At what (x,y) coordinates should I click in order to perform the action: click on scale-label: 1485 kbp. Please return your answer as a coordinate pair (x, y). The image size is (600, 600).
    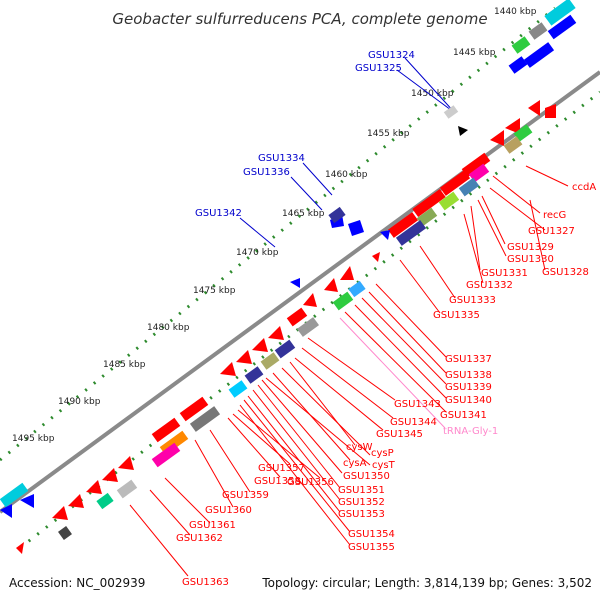
    Looking at the image, I should click on (124, 365).